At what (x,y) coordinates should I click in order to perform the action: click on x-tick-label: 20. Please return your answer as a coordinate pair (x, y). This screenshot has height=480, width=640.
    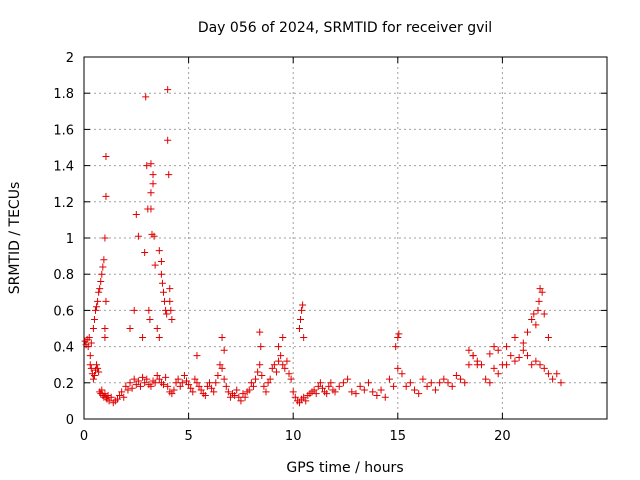
    Looking at the image, I should click on (502, 436).